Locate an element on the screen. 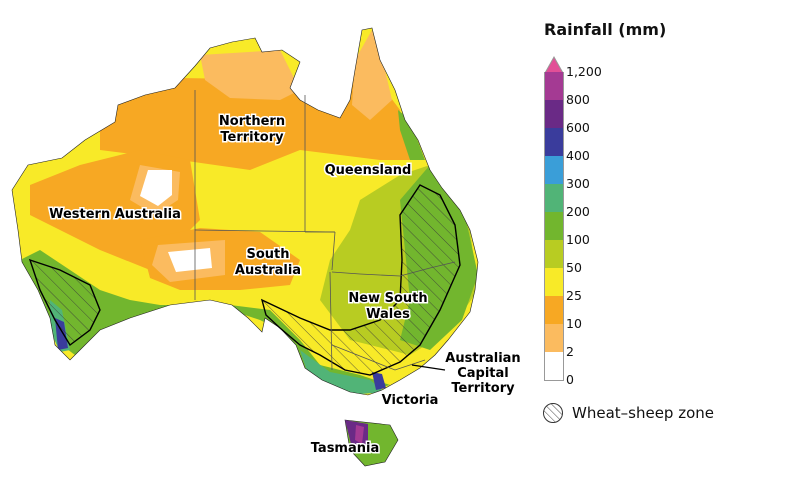 The height and width of the screenshot is (487, 808). label-tasmania: Tasmania is located at coordinates (345, 448).